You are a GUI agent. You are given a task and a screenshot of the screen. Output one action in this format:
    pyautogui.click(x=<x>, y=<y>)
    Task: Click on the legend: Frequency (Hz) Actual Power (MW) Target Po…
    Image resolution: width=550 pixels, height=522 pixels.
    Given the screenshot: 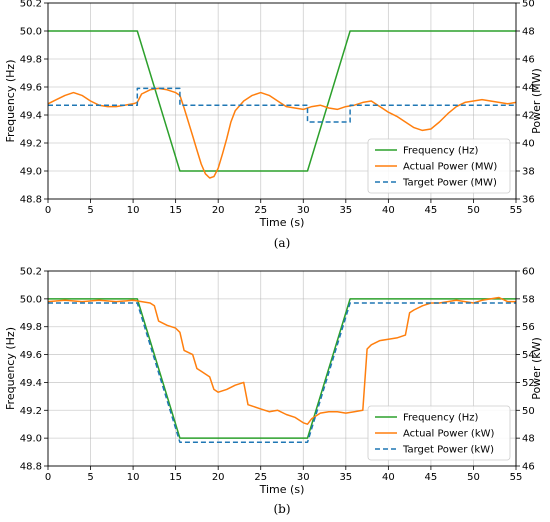 What is the action you would take?
    pyautogui.click(x=439, y=166)
    